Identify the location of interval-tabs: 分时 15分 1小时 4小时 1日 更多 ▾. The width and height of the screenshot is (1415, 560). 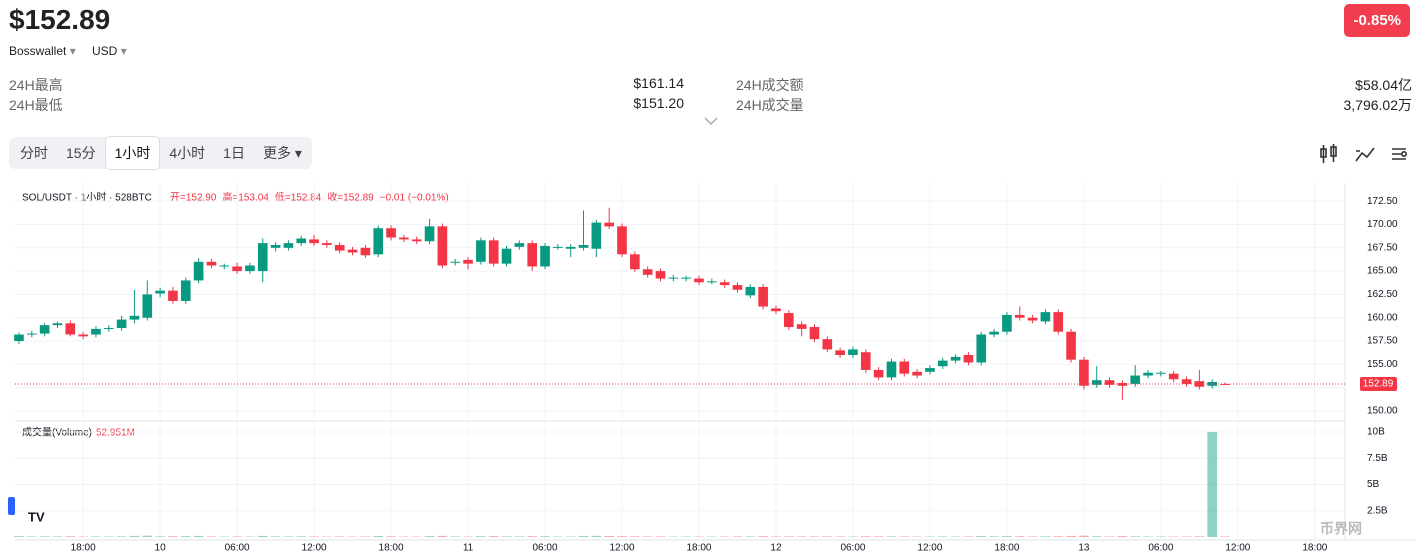
(160, 153).